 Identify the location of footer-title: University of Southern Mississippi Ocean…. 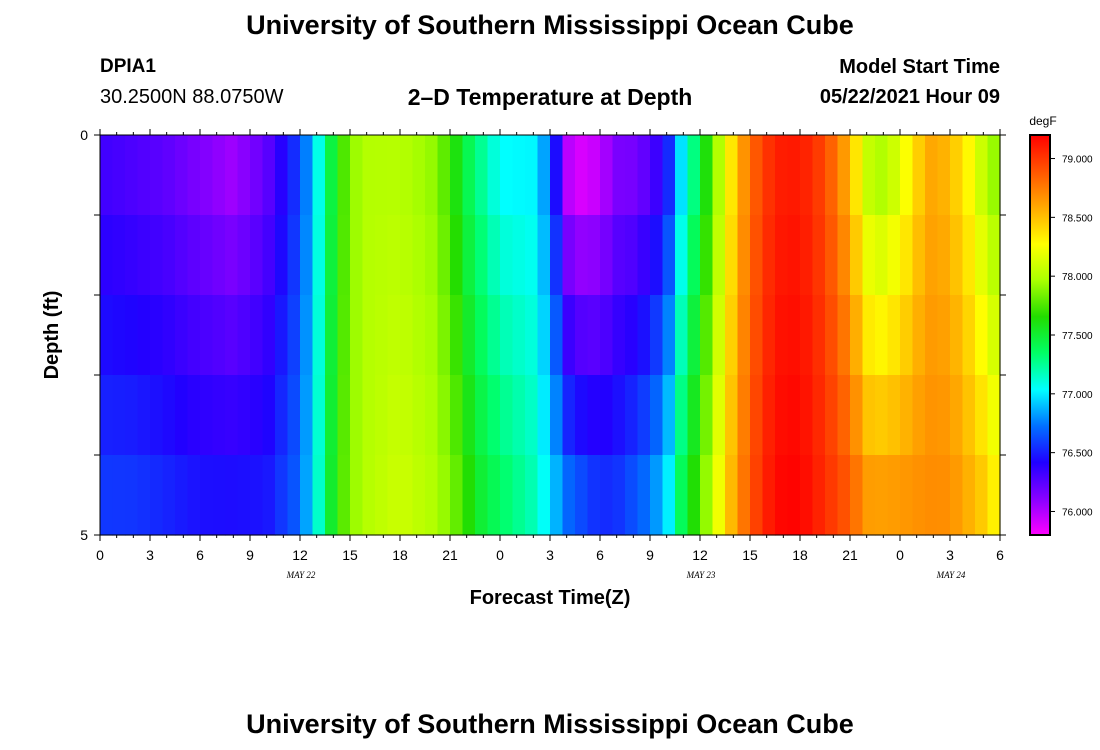
(550, 724).